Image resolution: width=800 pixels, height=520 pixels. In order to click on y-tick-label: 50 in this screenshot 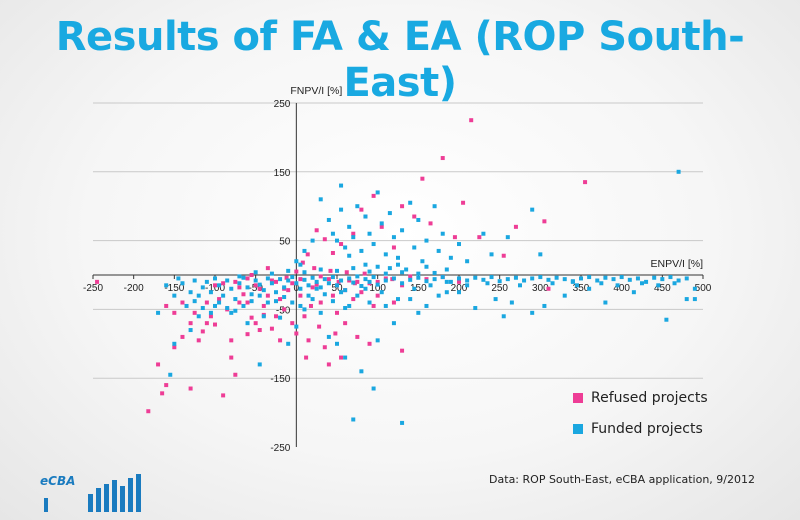, I will do `click(285, 242)`.